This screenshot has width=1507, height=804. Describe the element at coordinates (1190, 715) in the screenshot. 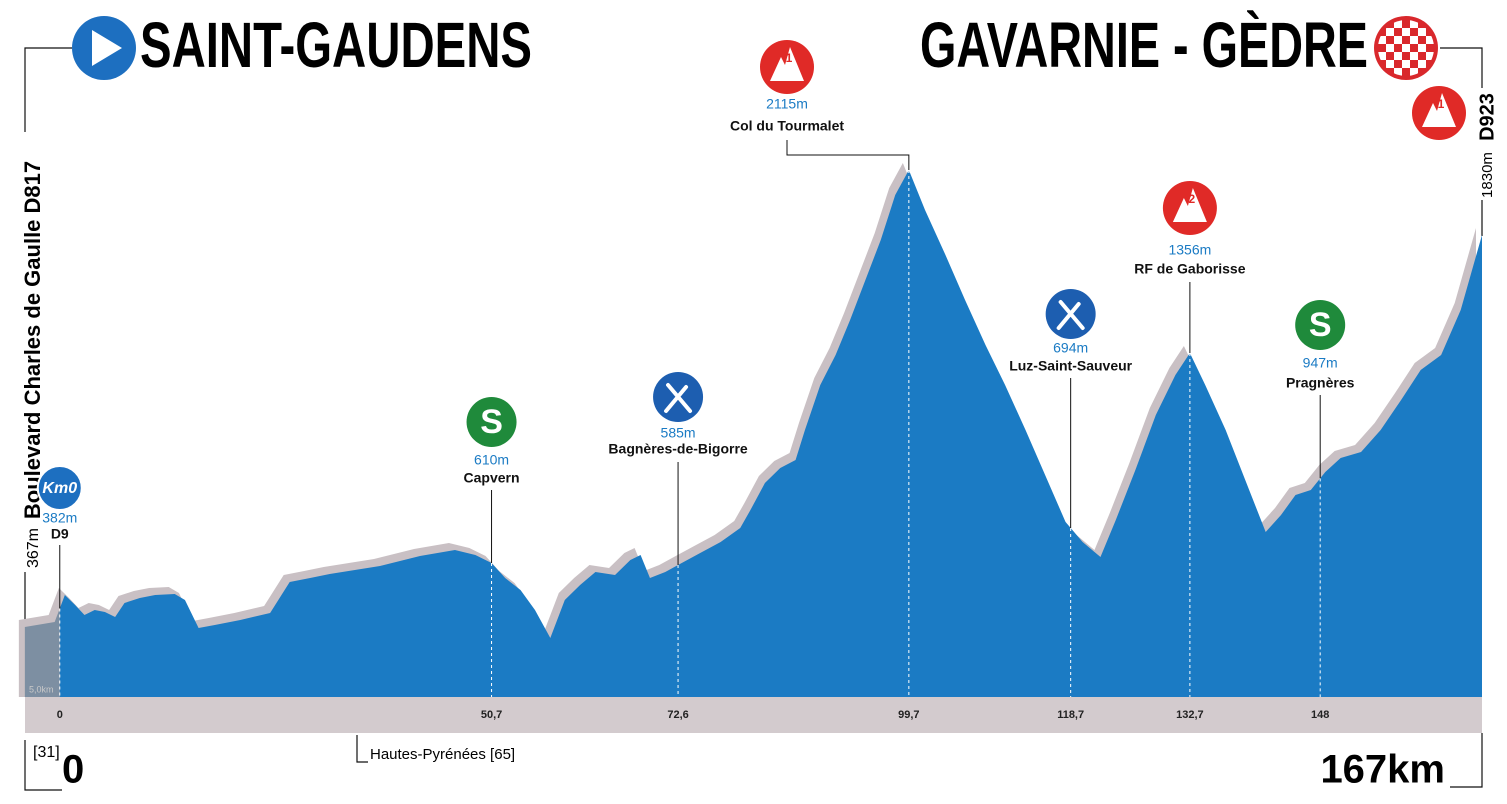

I see `x-tick-label: 132,7` at that location.